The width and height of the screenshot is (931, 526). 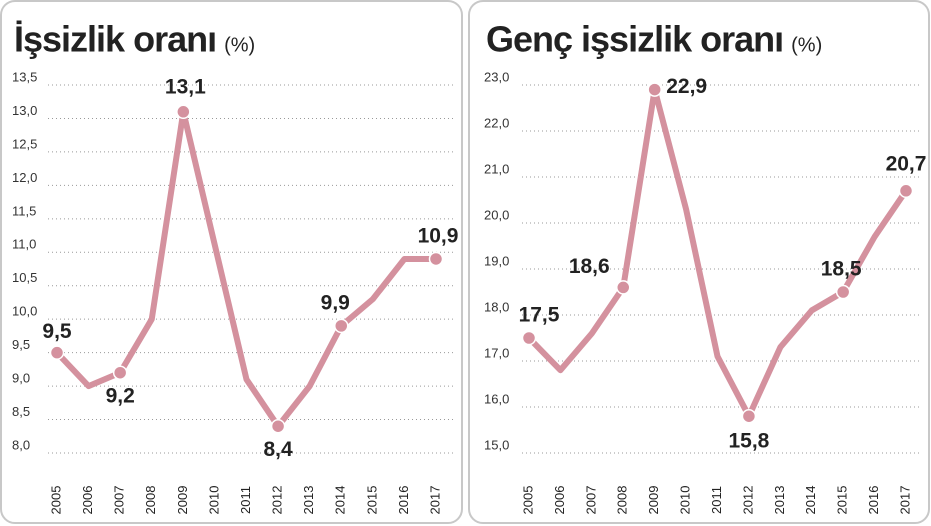 I want to click on y-tick-label: 22,0, so click(x=496, y=122).